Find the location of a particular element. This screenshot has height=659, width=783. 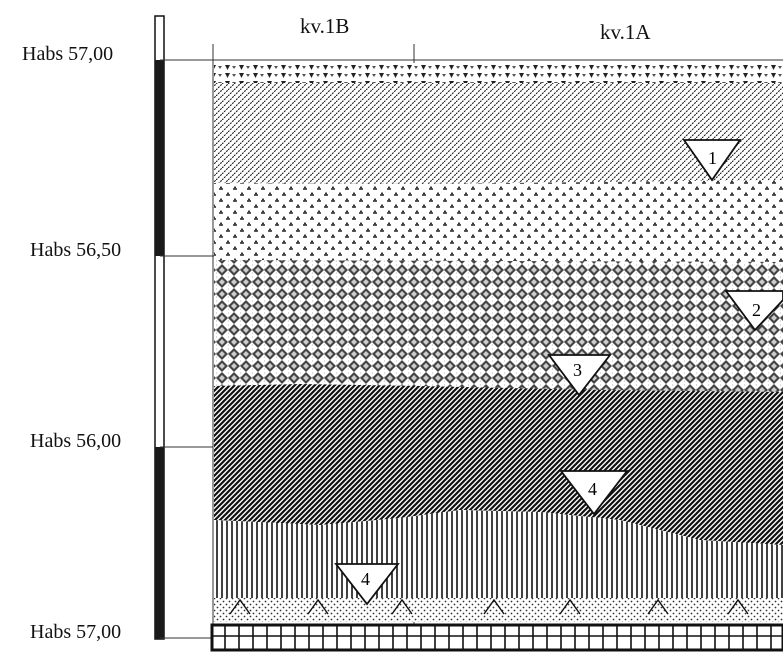

sand-caret-marks is located at coordinates (489, 606).